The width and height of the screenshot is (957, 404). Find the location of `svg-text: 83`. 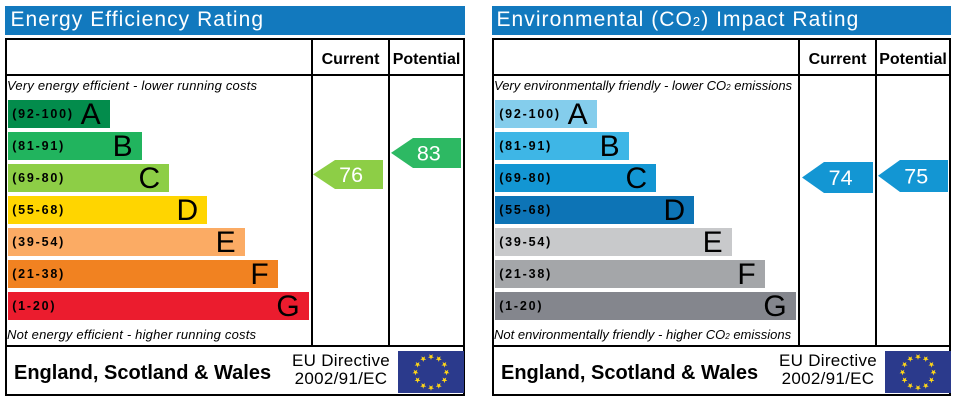

svg-text: 83 is located at coordinates (429, 154).